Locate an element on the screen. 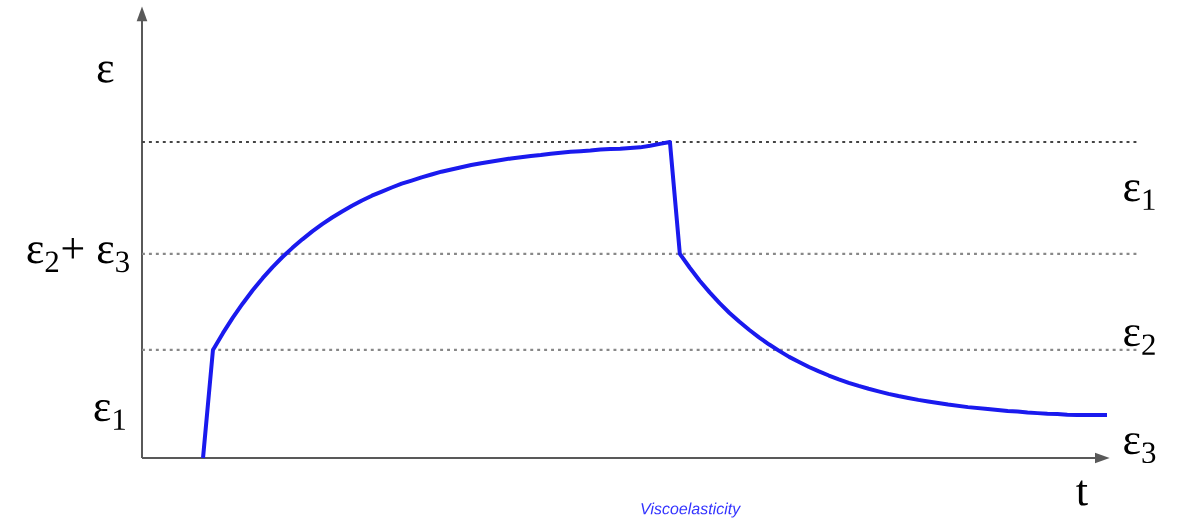 This screenshot has width=1189, height=525. text: ε$_{2}$+ ε$_{3}$ is located at coordinates (78, 255).